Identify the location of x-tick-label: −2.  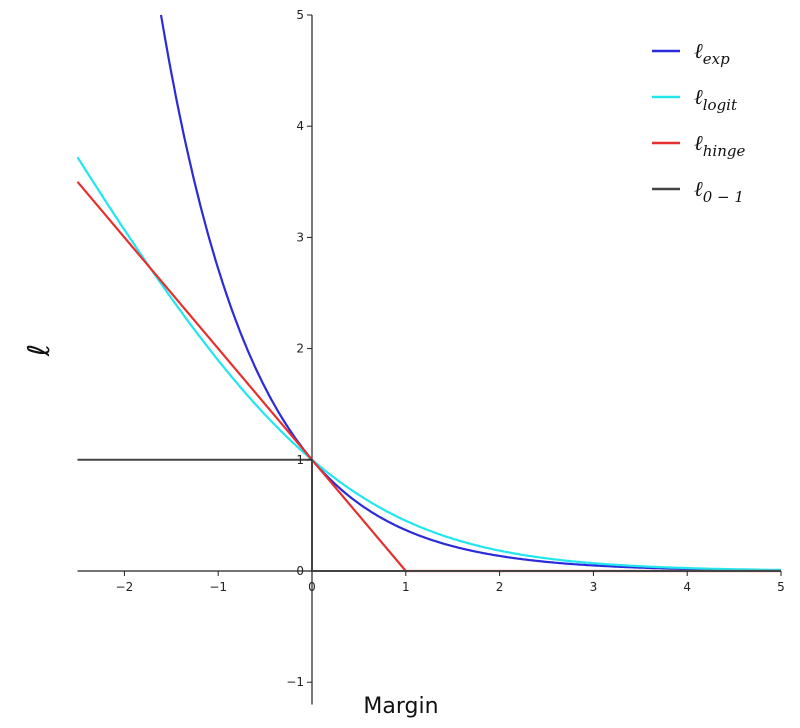
(125, 587).